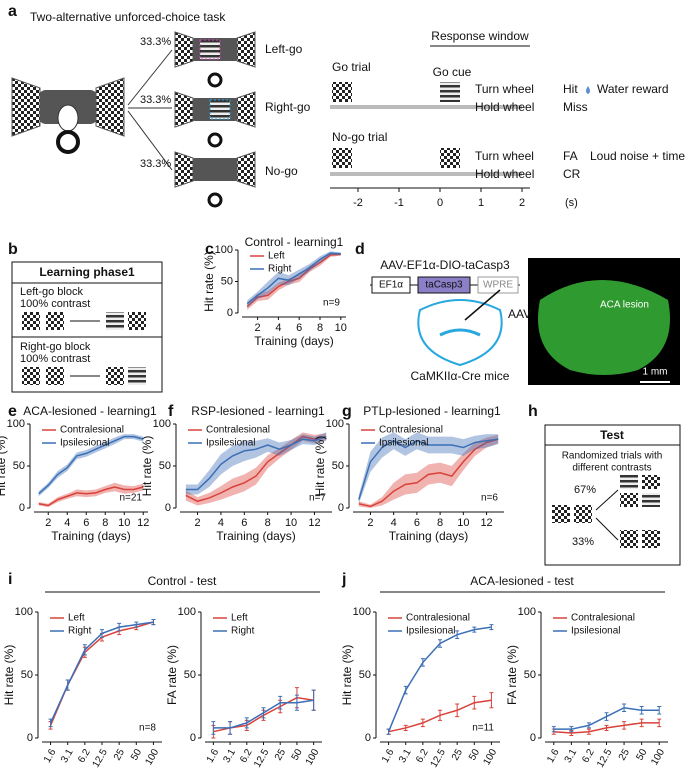 The image size is (685, 771). What do you see at coordinates (87, 272) in the screenshot?
I see `learning-title: Learning phase1` at bounding box center [87, 272].